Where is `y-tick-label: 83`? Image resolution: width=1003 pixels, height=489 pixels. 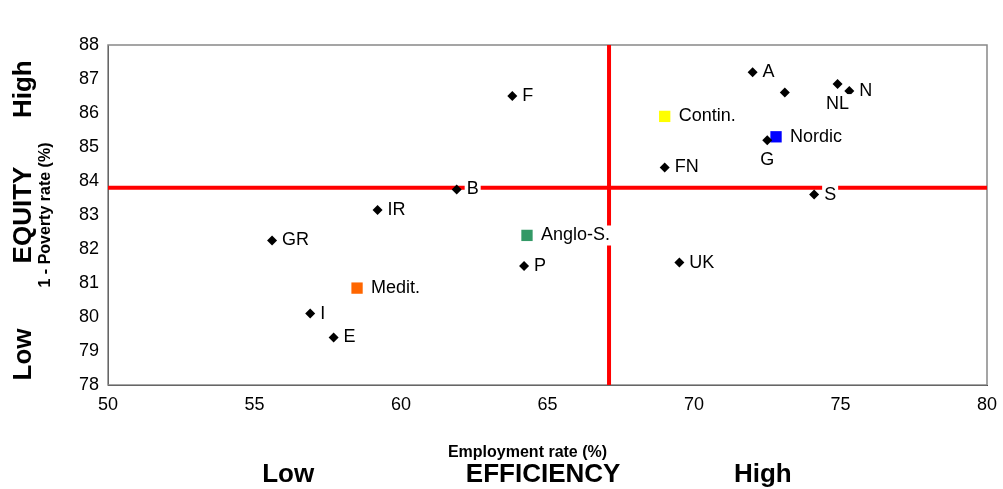
y-tick-label: 83 is located at coordinates (88, 213).